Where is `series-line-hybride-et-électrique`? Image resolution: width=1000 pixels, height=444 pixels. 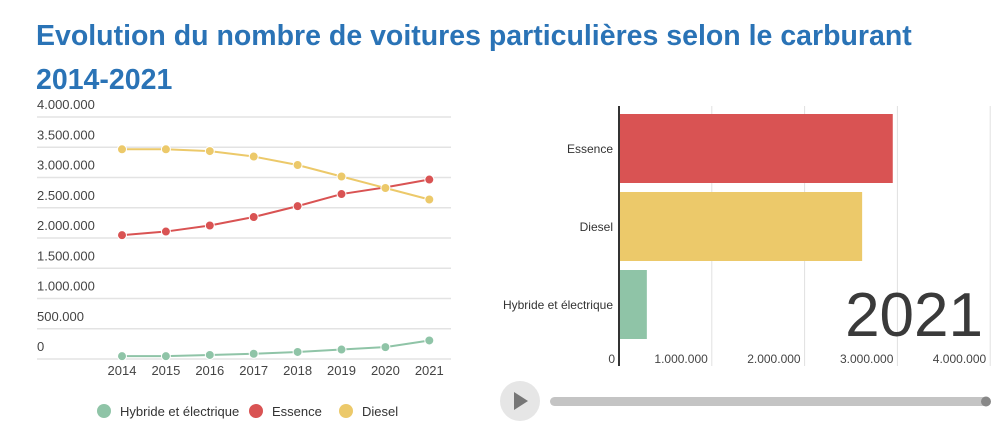
series-line-hybride-et-électrique is located at coordinates (276, 348).